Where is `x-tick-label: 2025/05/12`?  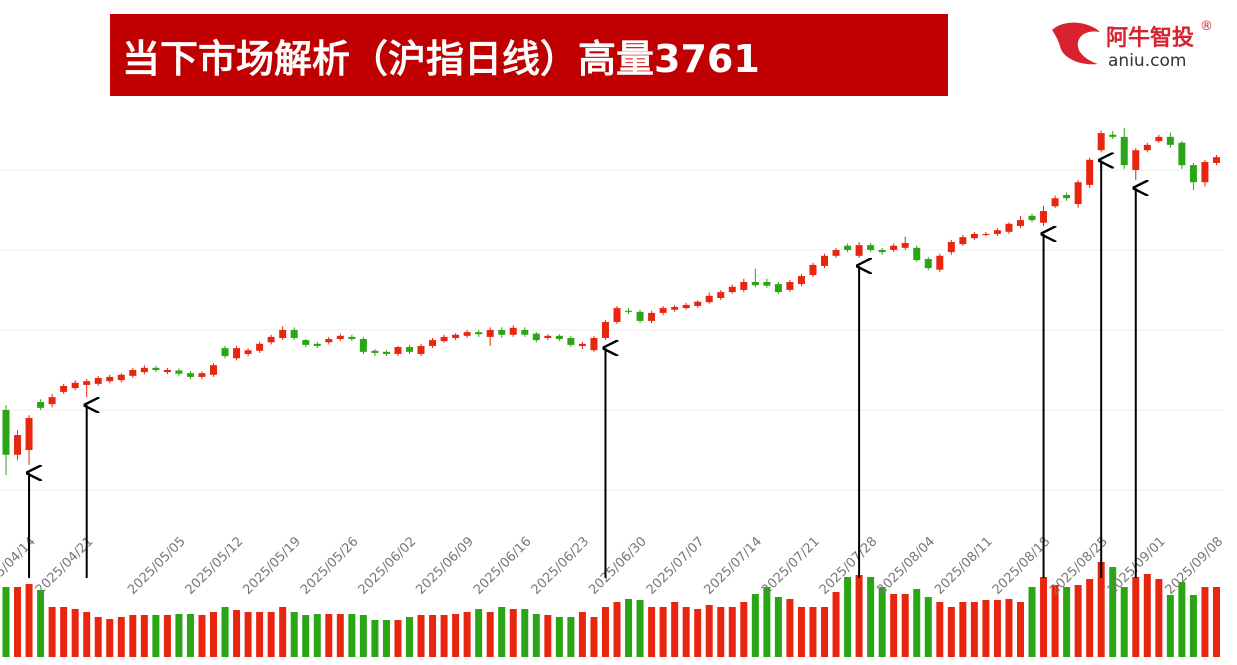 x-tick-label: 2025/05/12 is located at coordinates (215, 566).